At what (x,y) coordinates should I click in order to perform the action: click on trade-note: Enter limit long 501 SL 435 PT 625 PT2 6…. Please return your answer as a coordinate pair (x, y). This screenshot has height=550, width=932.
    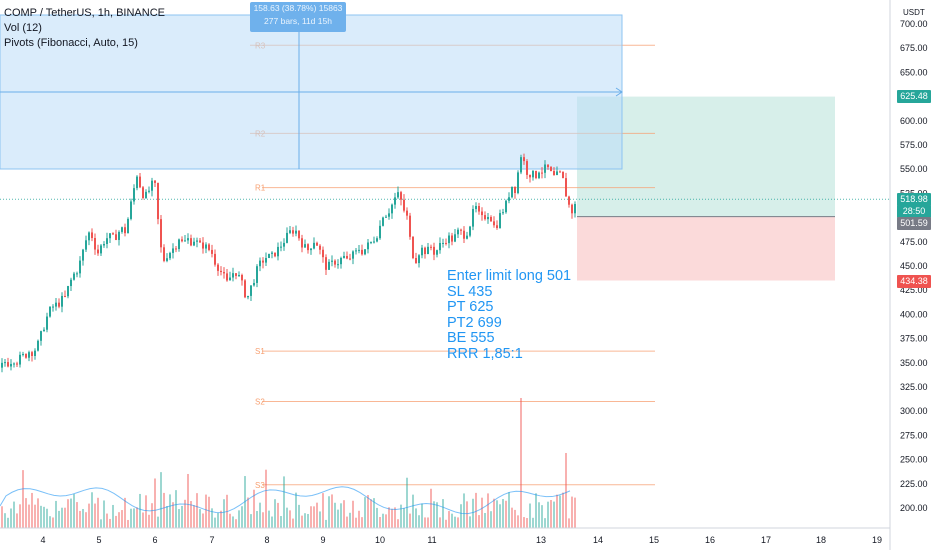
    Looking at the image, I should click on (509, 315).